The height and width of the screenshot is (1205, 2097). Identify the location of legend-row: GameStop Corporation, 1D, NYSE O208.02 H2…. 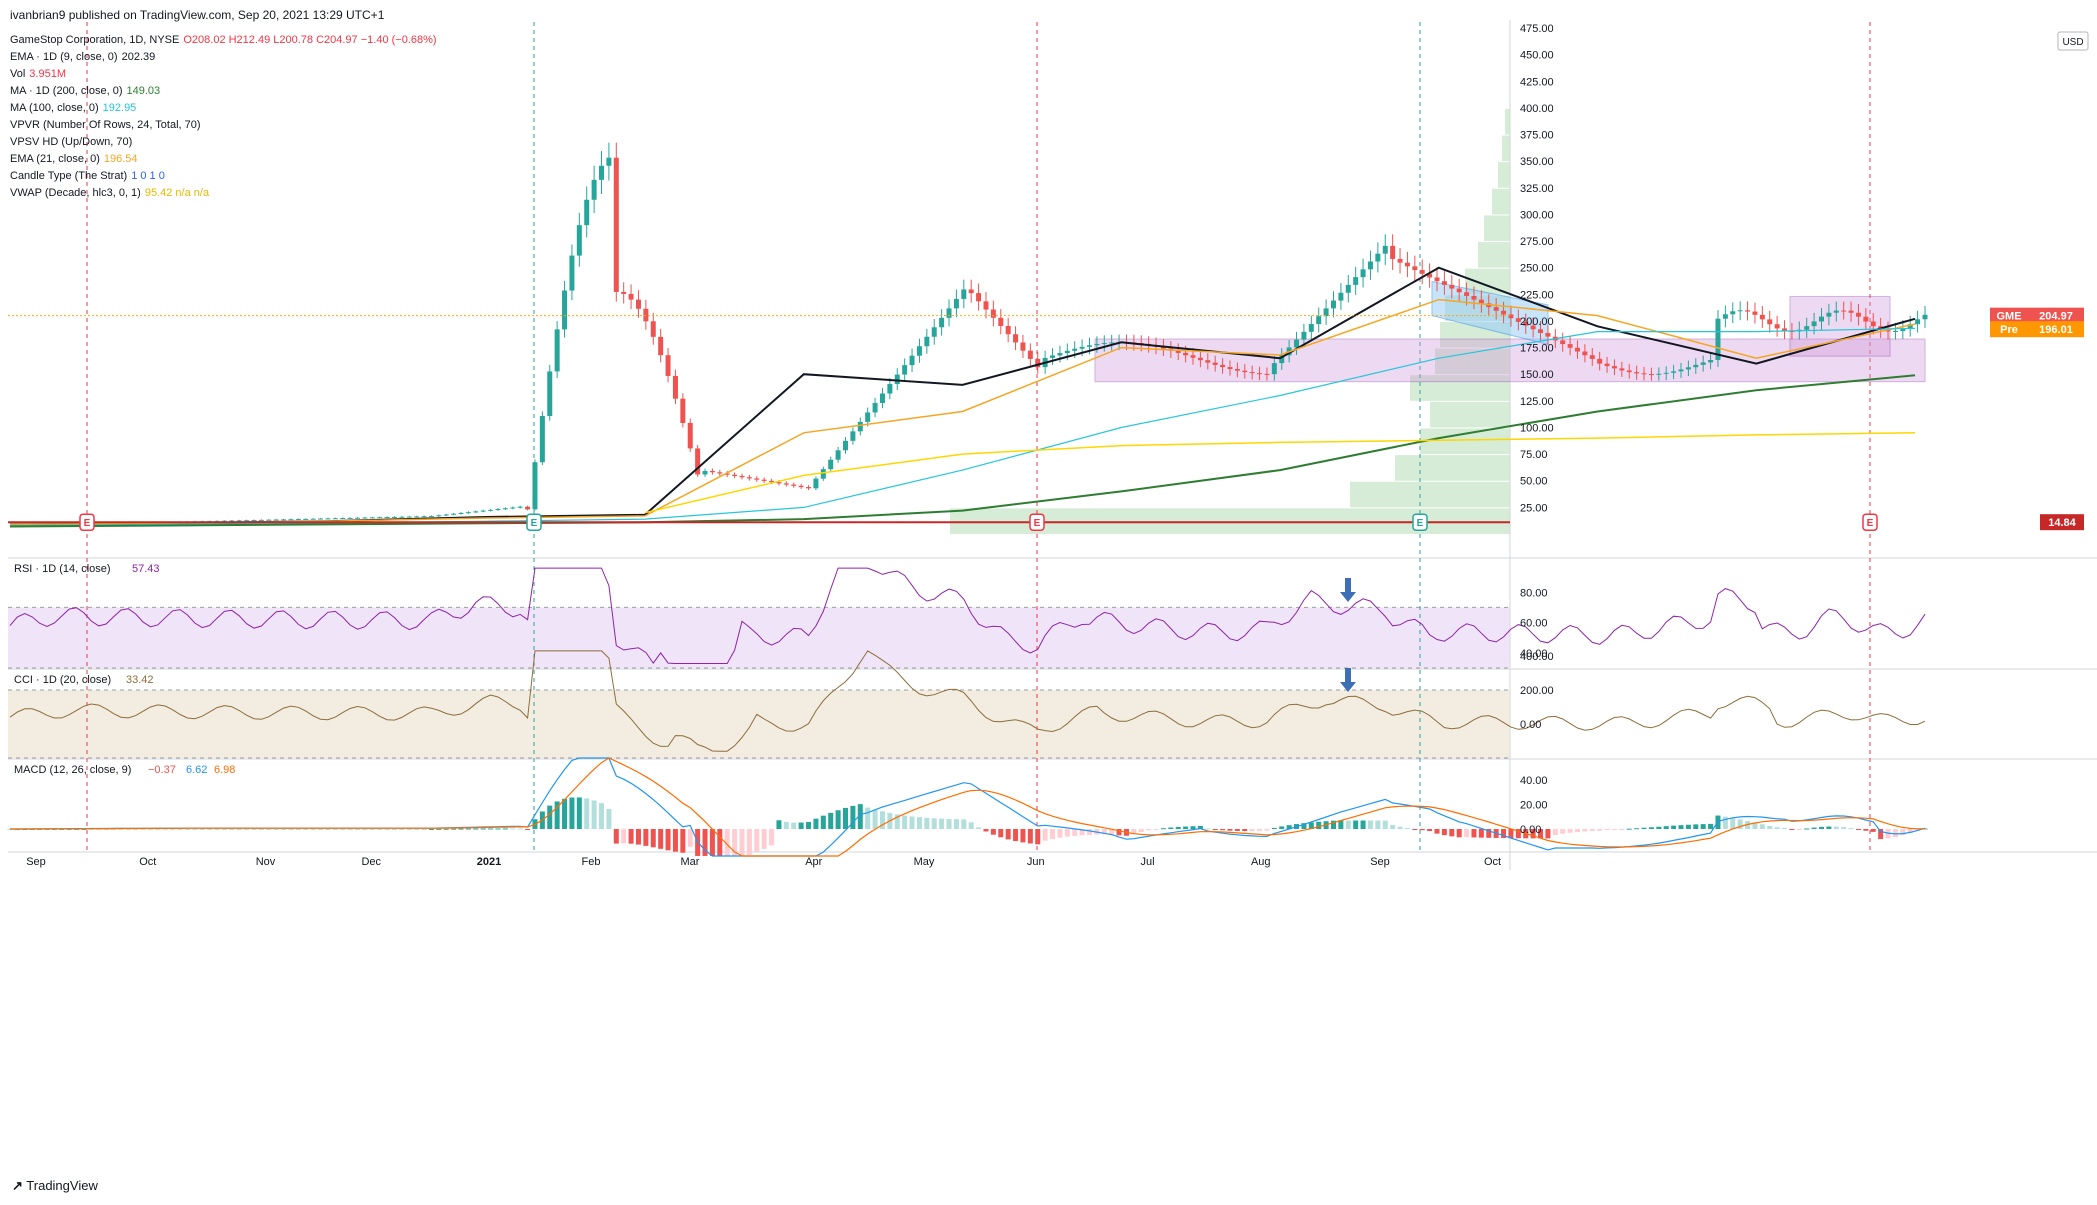
(223, 40).